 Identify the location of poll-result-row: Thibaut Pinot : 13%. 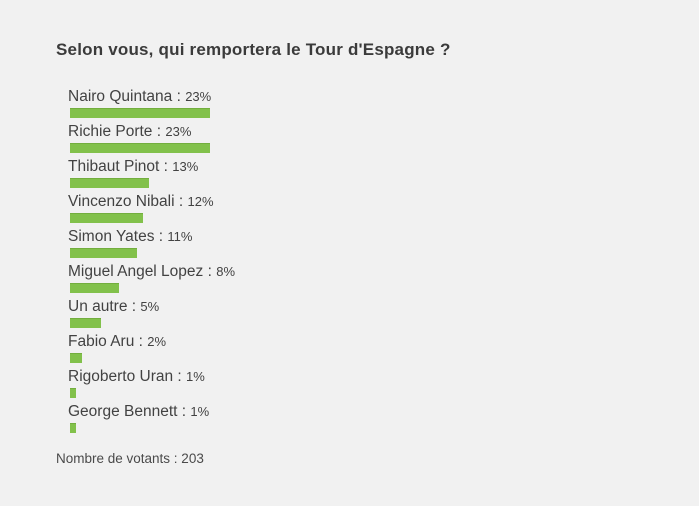
(373, 173).